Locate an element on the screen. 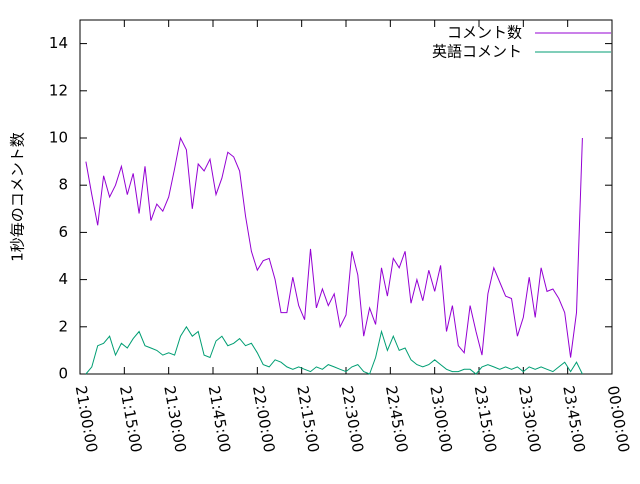 The width and height of the screenshot is (640, 484). y-tick-label: 6 is located at coordinates (63, 232).